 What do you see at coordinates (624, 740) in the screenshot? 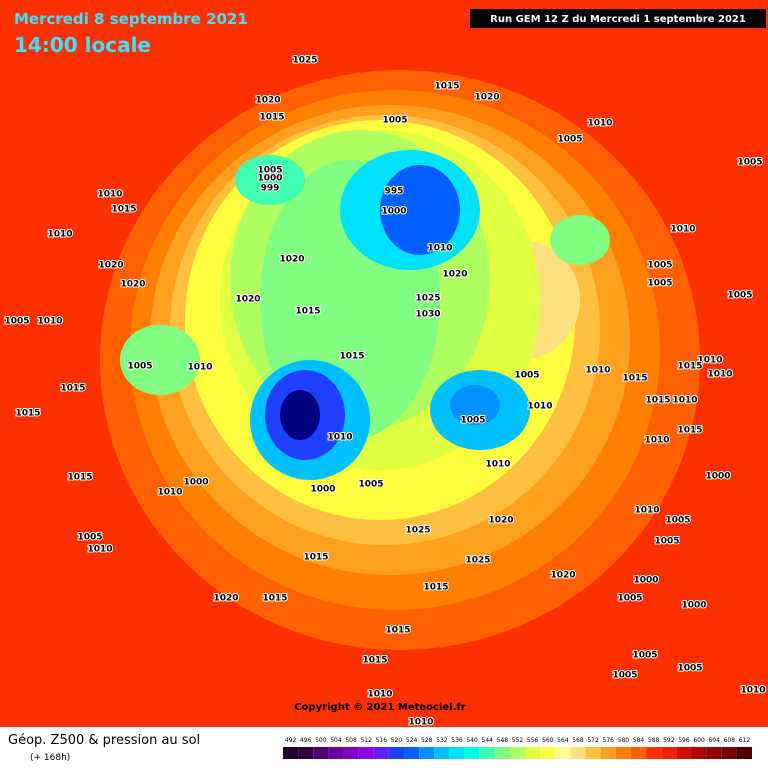
I see `scale-label: 580` at bounding box center [624, 740].